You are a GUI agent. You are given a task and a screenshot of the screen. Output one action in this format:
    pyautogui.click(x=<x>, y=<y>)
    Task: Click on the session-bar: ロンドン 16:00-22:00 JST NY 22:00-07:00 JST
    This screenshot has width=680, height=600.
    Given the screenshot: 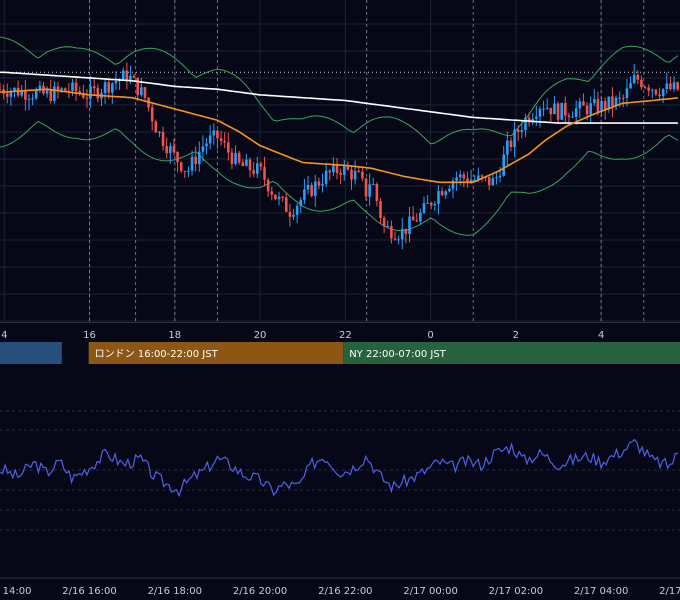 What is the action you would take?
    pyautogui.click(x=340, y=353)
    